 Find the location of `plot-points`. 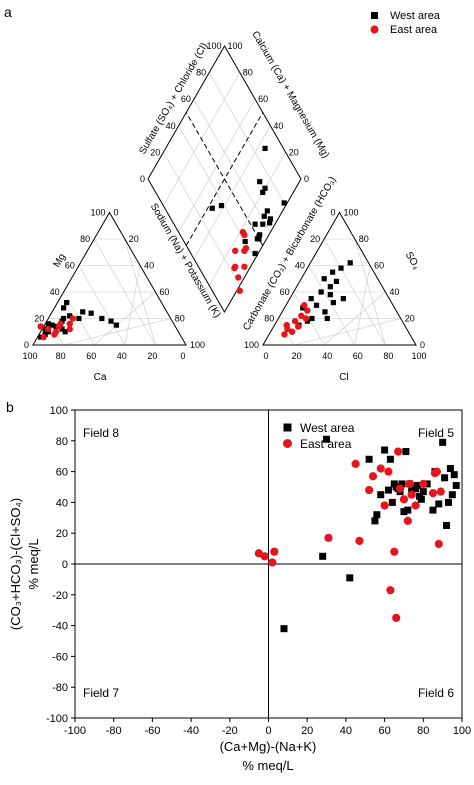

plot-points is located at coordinates (357, 534).